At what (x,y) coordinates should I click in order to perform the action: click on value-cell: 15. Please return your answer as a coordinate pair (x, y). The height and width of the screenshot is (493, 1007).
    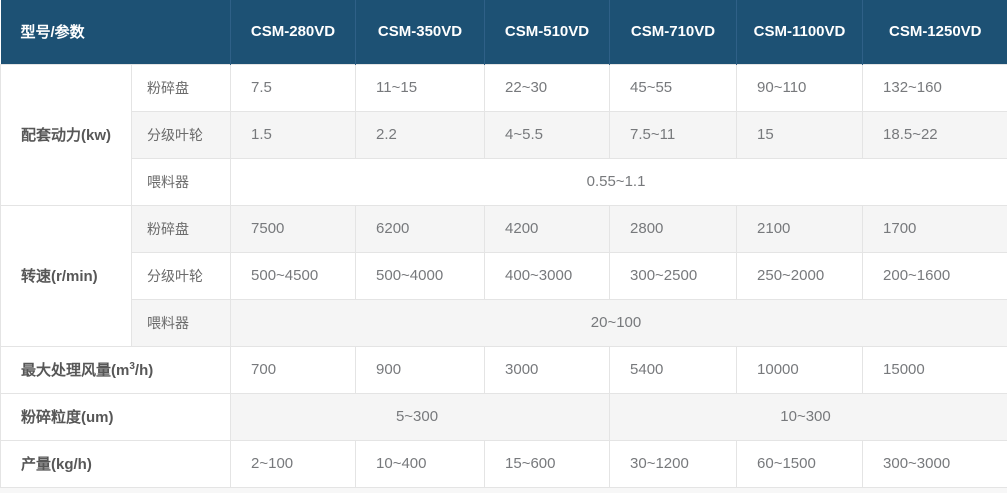
    Looking at the image, I should click on (800, 134).